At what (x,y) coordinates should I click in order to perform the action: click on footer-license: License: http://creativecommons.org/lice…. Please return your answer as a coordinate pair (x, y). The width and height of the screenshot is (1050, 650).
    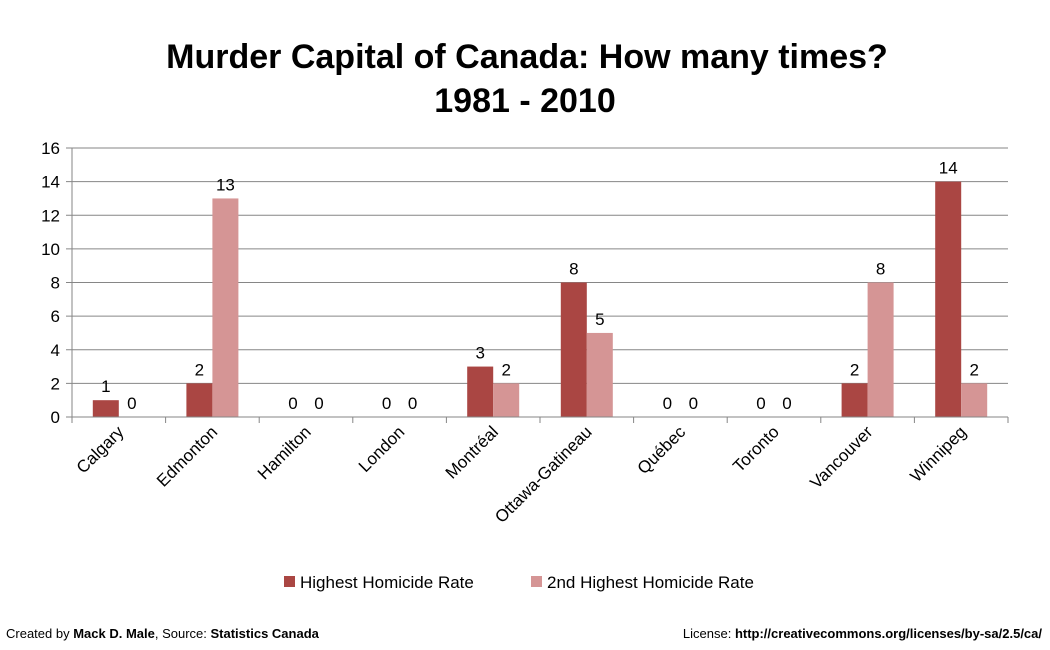
    Looking at the image, I should click on (862, 633).